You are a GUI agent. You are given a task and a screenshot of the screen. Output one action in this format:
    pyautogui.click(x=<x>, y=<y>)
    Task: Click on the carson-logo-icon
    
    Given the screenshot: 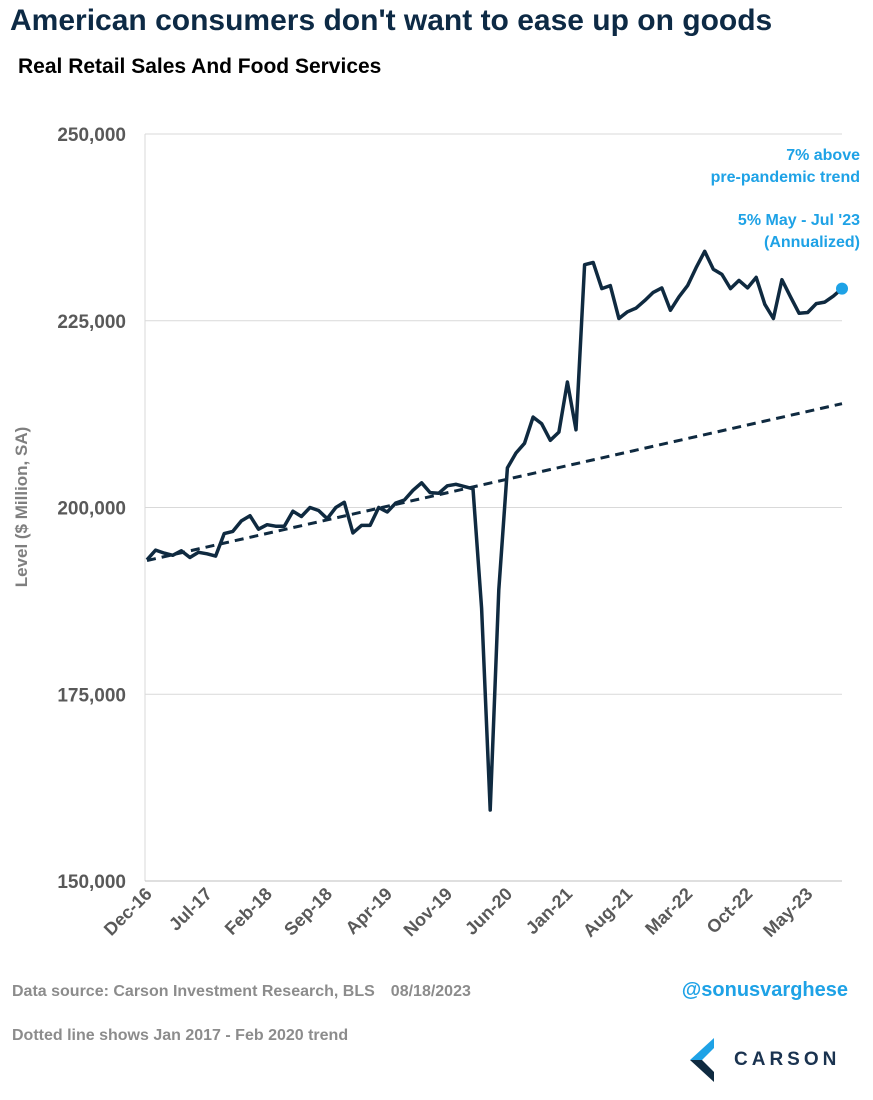 What is the action you would take?
    pyautogui.click(x=702, y=1060)
    